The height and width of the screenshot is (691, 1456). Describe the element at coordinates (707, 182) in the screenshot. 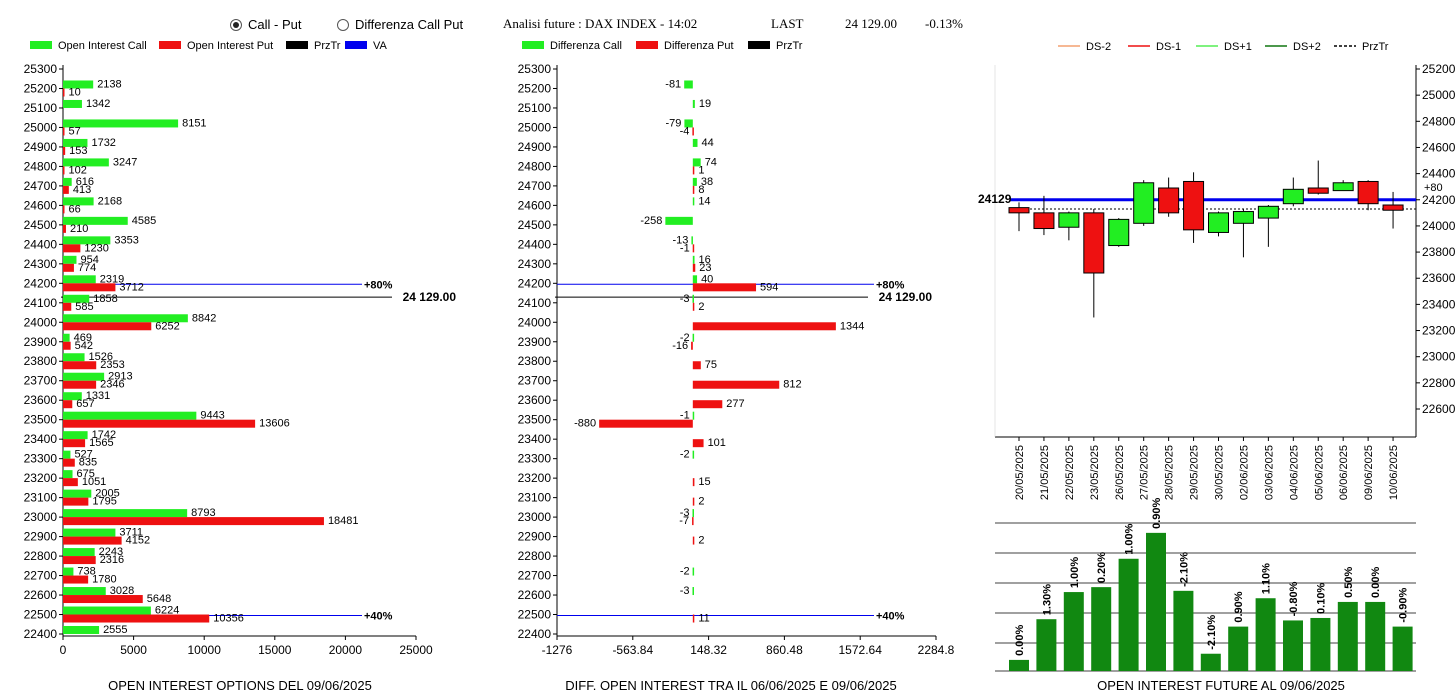

I see `bar-label: 38` at that location.